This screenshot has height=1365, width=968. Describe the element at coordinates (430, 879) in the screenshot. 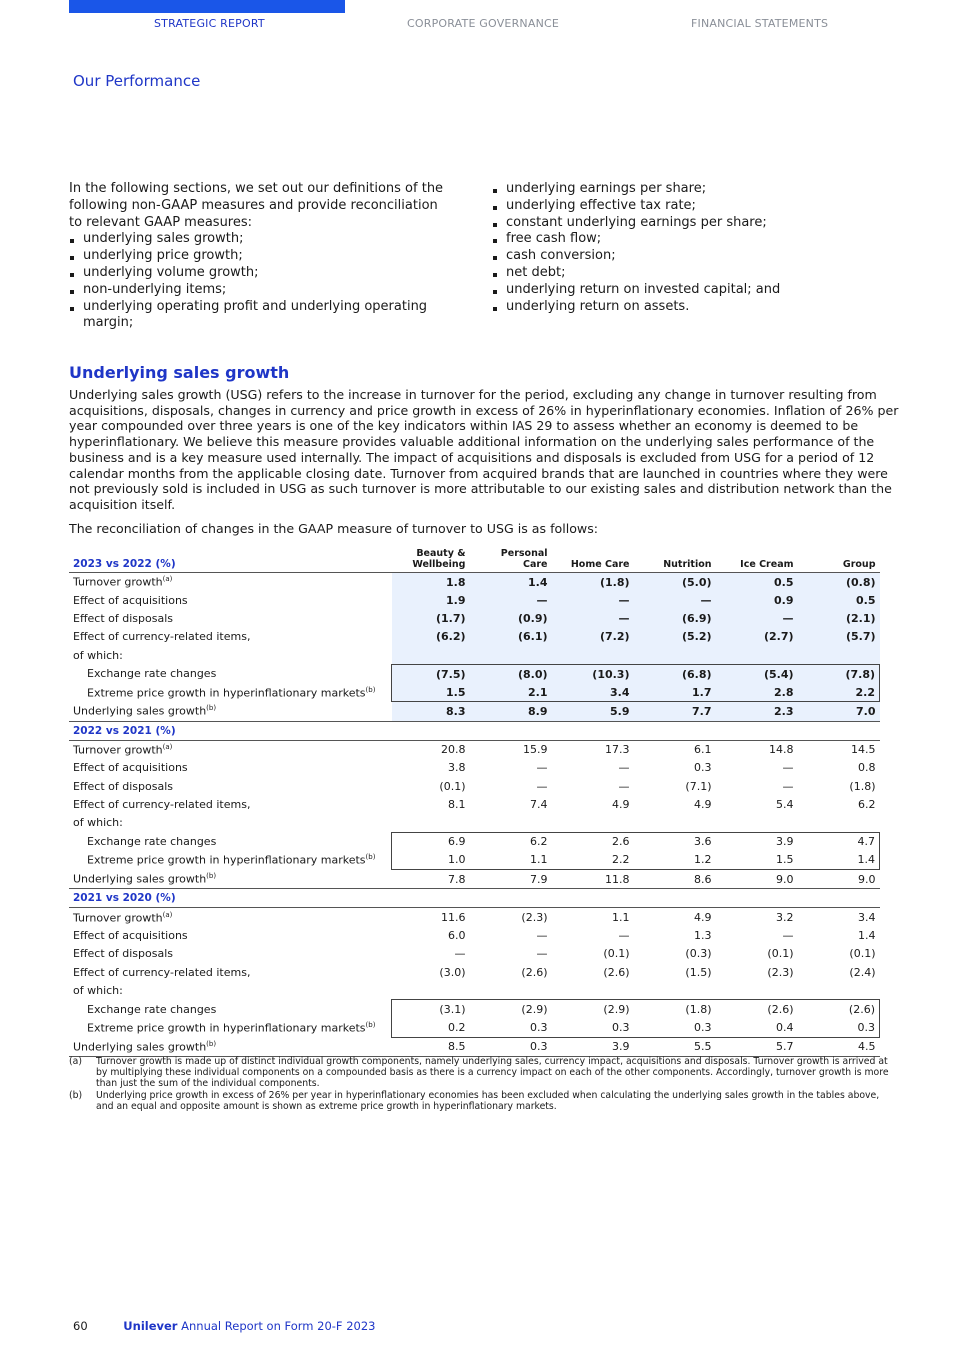

I see `value-cell: 7.8` at that location.